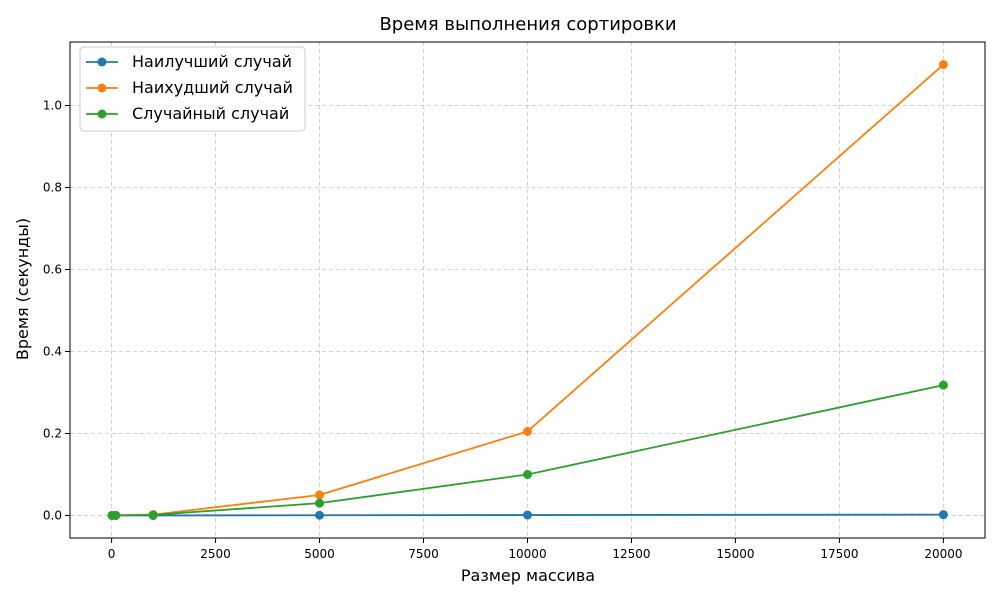  I want to click on y-tick-label: 0.0, so click(52, 515).